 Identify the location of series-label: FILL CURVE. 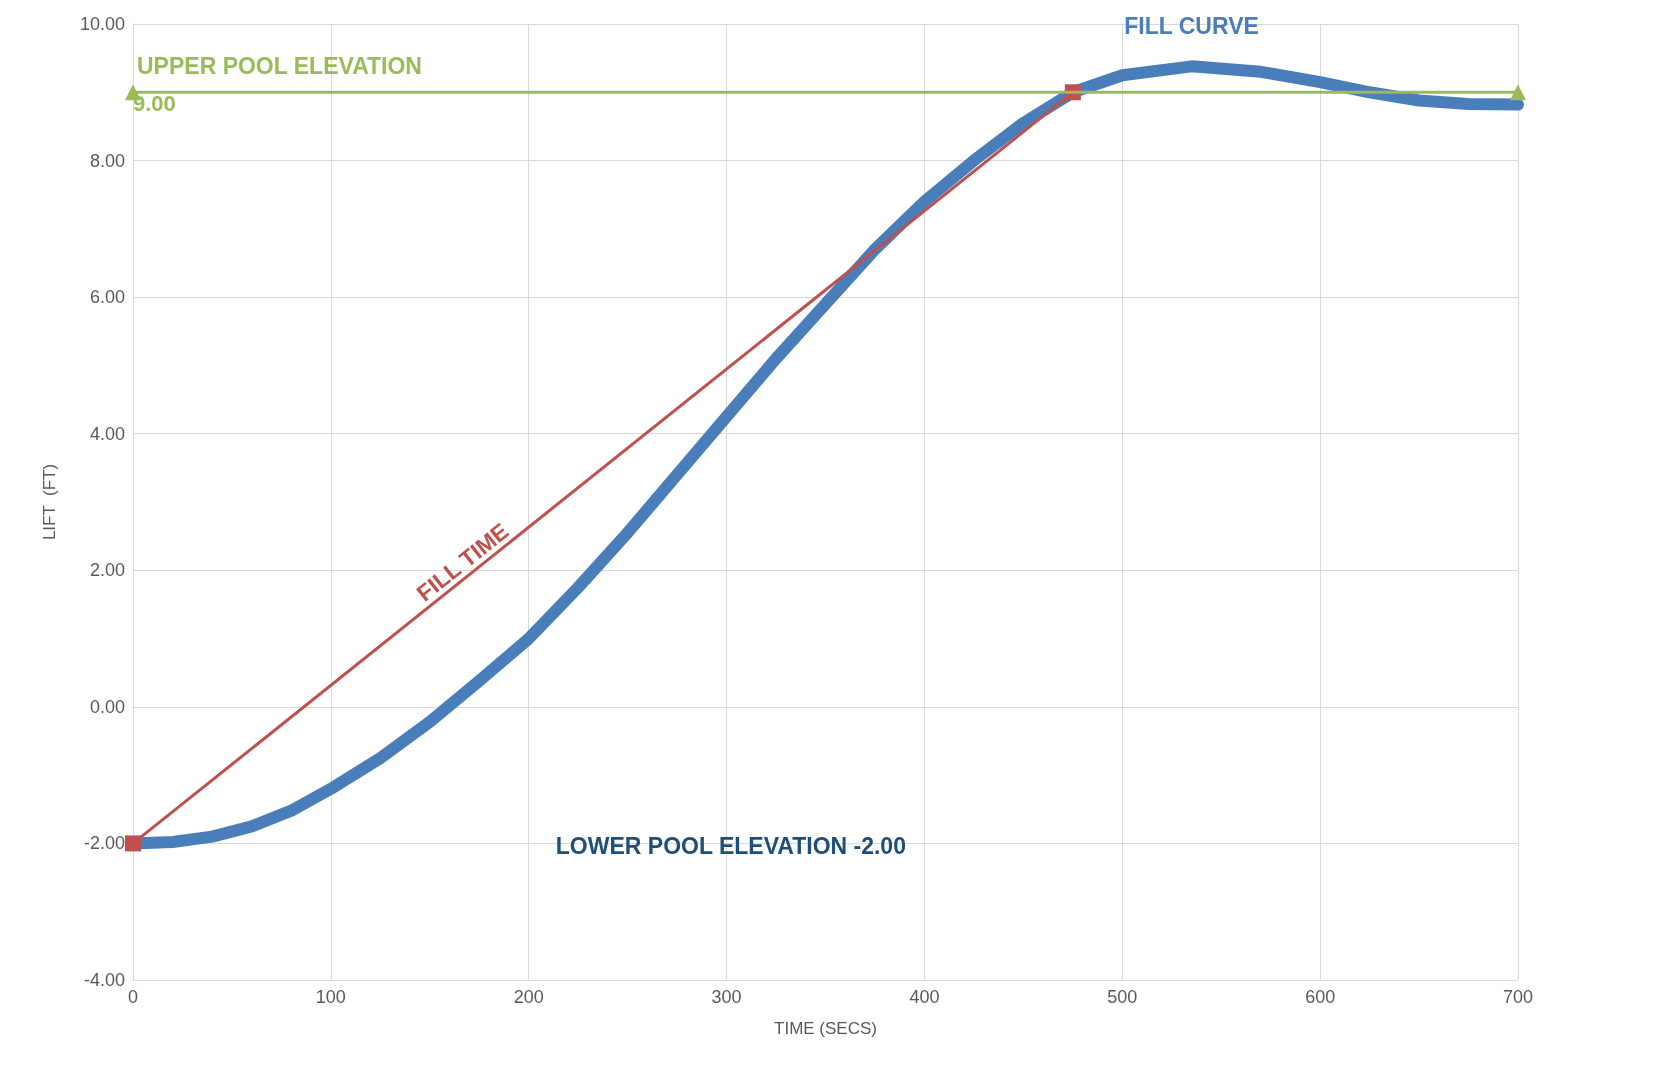
(1191, 26).